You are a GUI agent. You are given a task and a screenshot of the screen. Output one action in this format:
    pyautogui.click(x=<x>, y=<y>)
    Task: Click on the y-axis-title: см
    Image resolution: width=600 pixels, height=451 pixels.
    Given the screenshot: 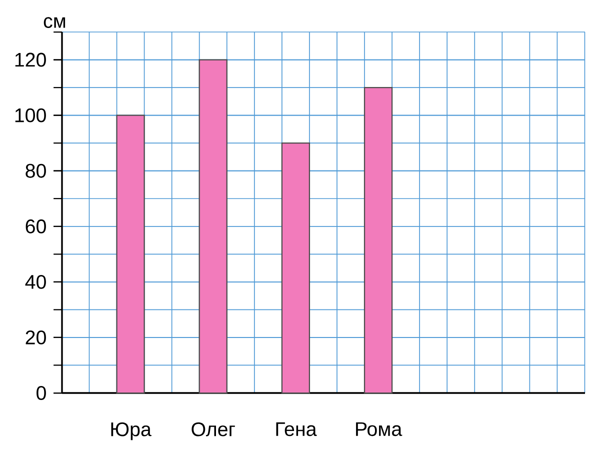 What is the action you would take?
    pyautogui.click(x=55, y=22)
    